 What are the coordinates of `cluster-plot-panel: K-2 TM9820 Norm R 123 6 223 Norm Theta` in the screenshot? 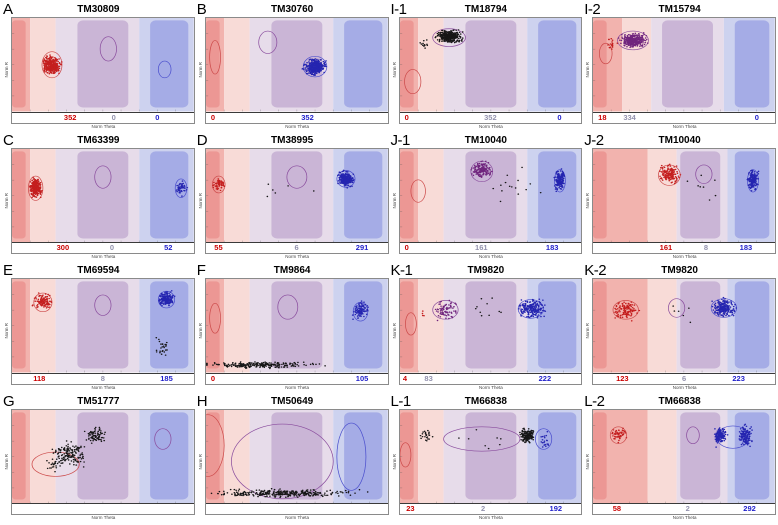 It's located at (679, 327).